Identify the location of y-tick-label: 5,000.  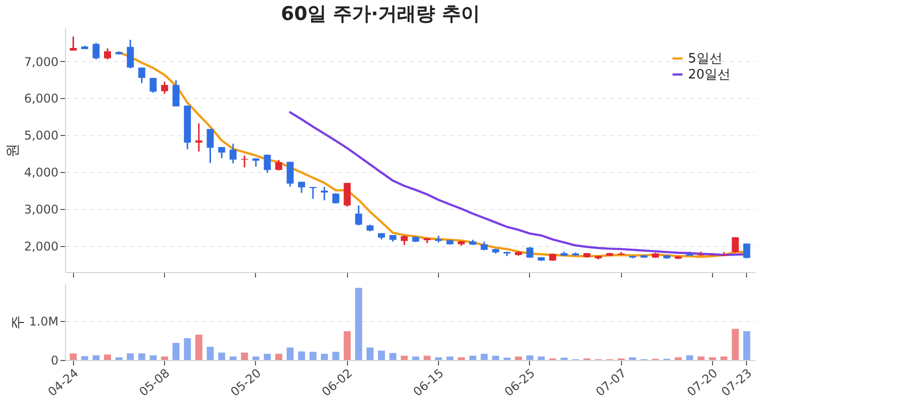
(41, 135).